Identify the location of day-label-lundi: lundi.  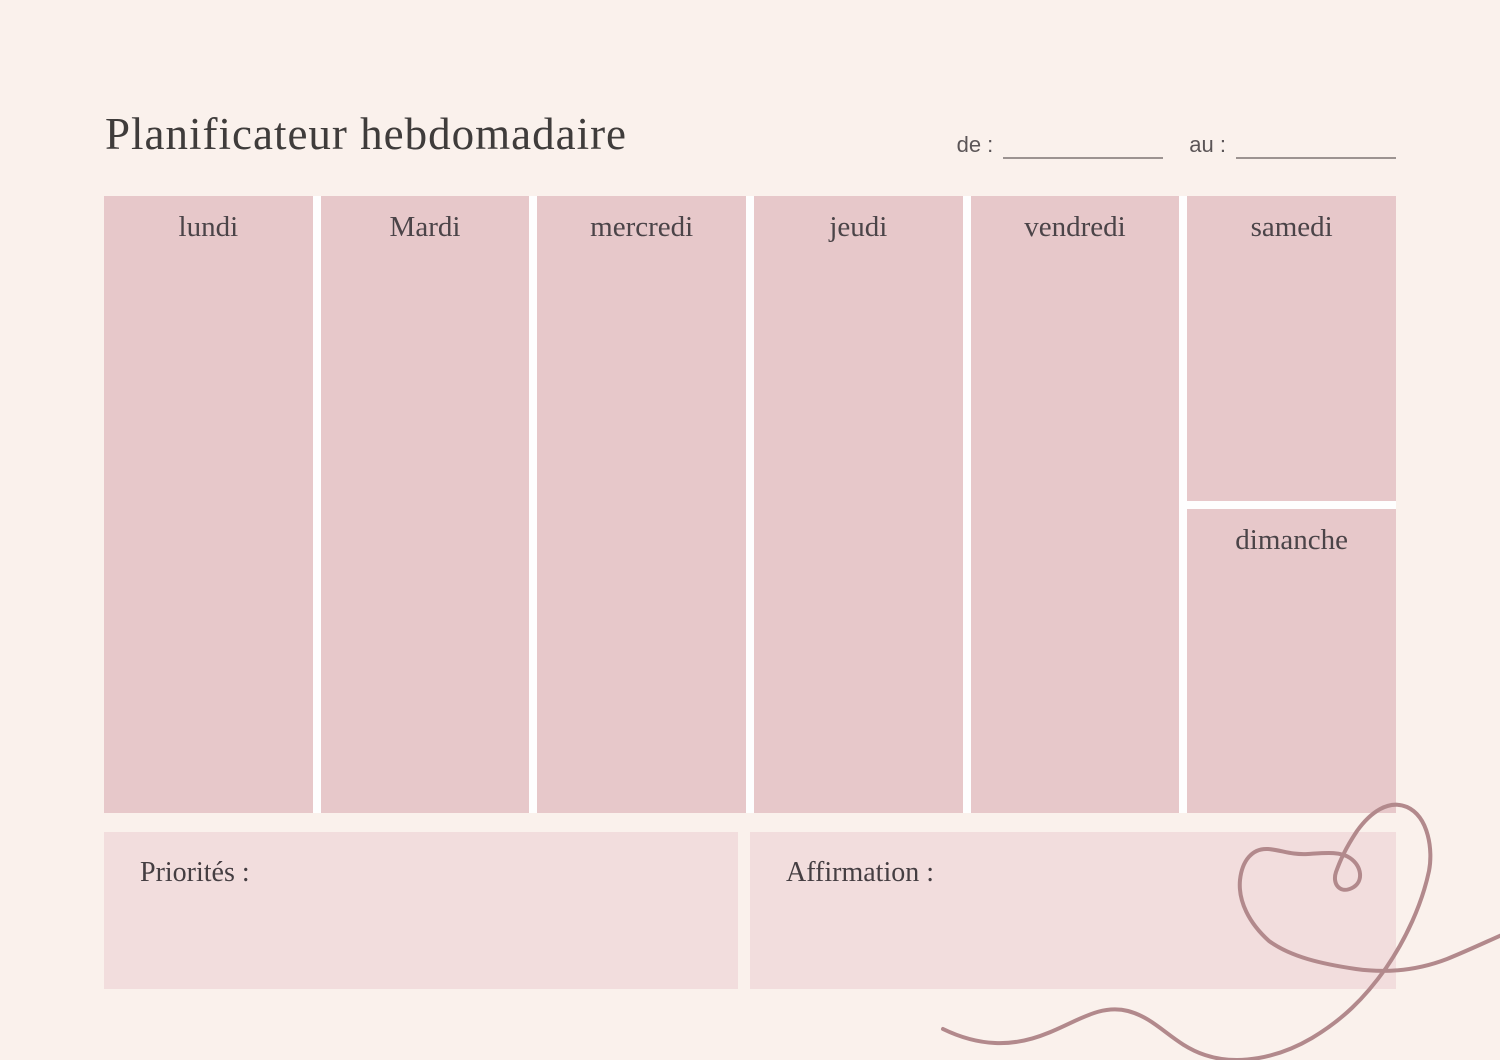
(208, 227).